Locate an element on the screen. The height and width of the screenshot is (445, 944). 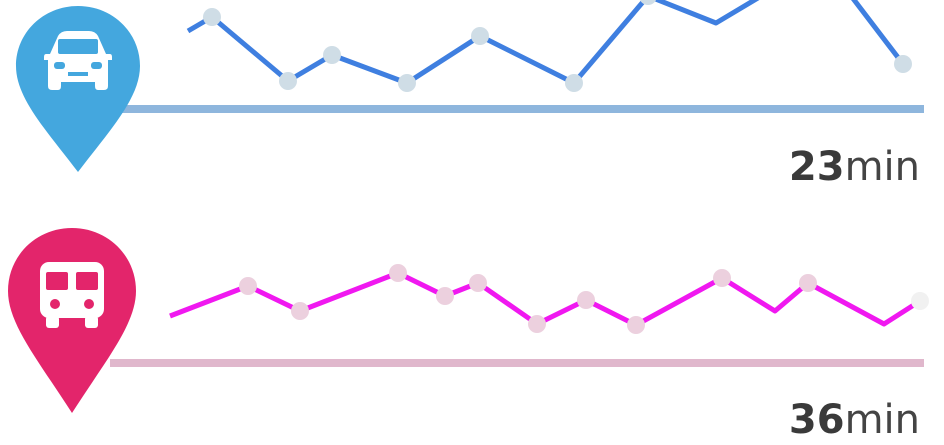
bus-time-label: 36min is located at coordinates (854, 420).